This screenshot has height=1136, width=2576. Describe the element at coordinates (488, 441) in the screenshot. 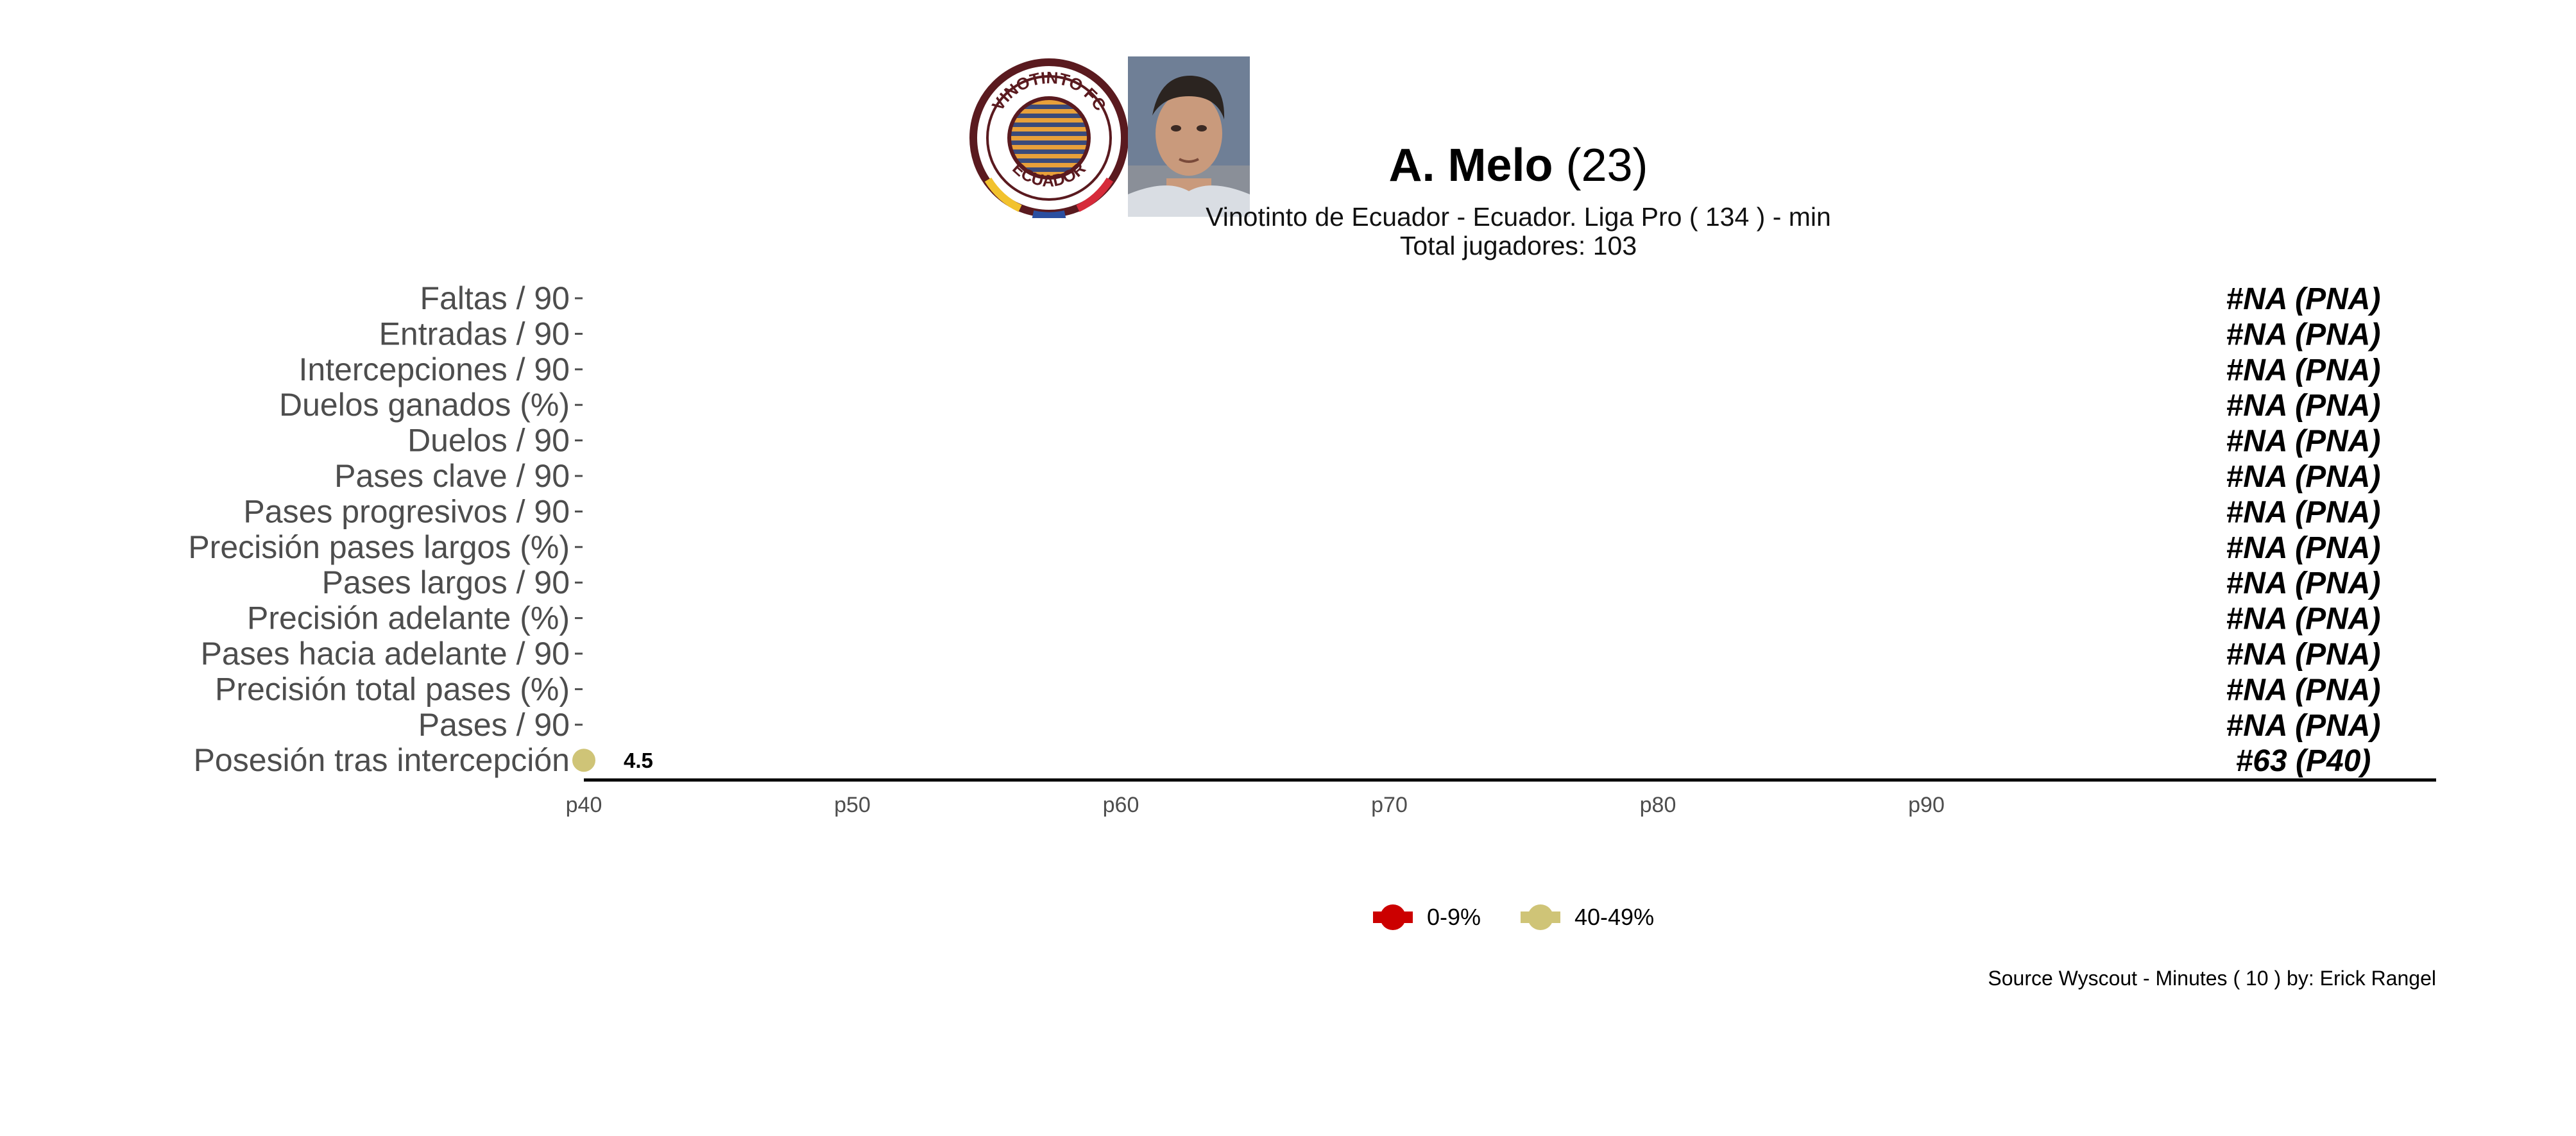

I see `category-label: Duelos / 90` at that location.